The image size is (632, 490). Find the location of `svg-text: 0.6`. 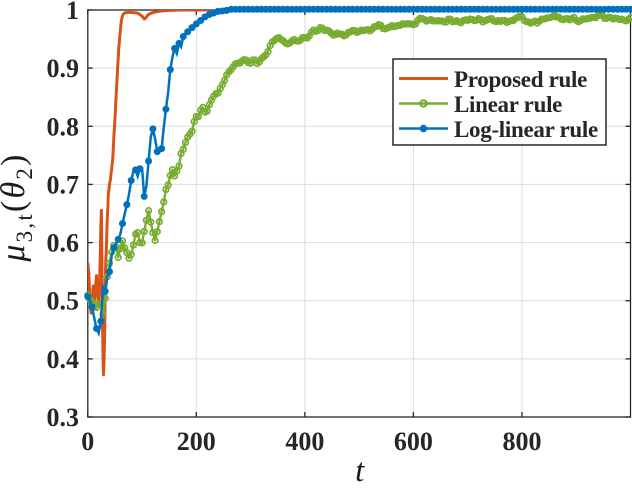

svg-text: 0.6 is located at coordinates (63, 243).